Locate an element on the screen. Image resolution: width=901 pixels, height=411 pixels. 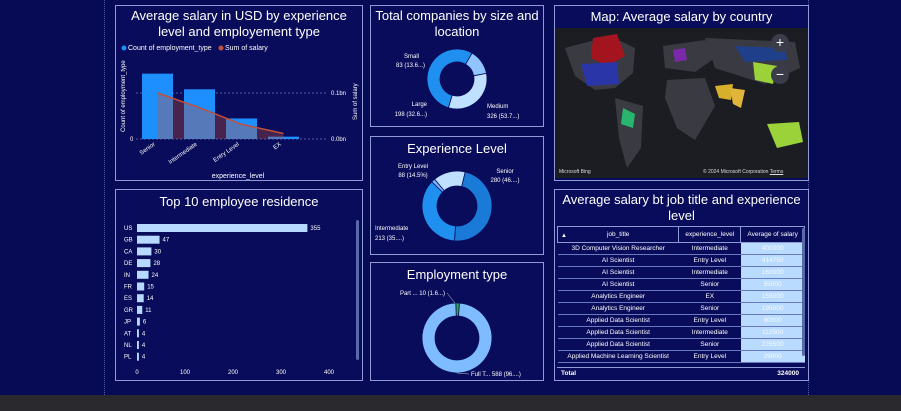
canvas-left-border is located at coordinates (104, 197).